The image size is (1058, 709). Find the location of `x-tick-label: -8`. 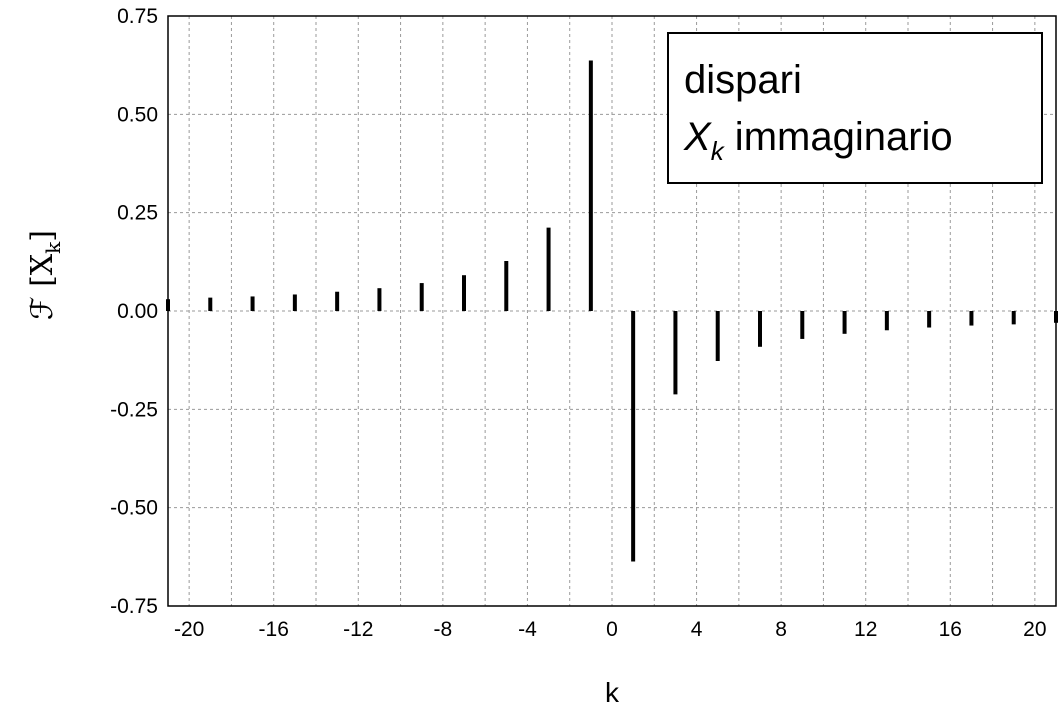

x-tick-label: -8 is located at coordinates (443, 629).